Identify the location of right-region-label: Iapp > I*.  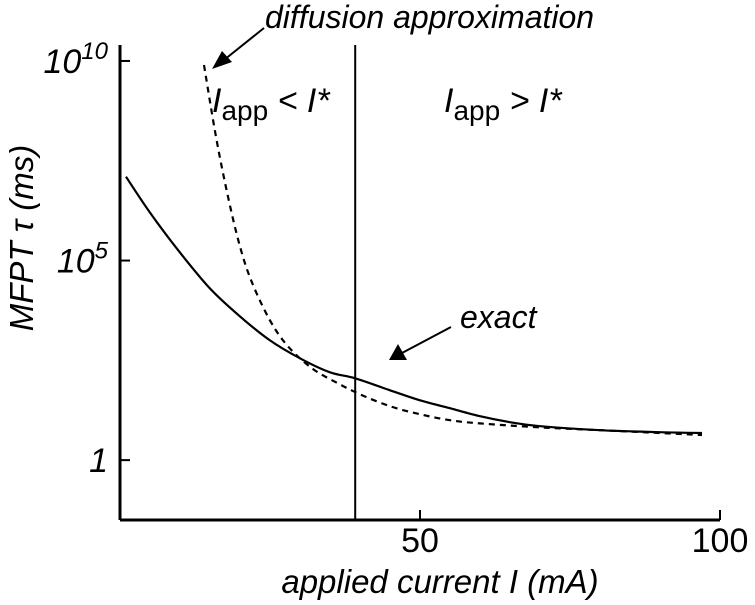
(503, 104).